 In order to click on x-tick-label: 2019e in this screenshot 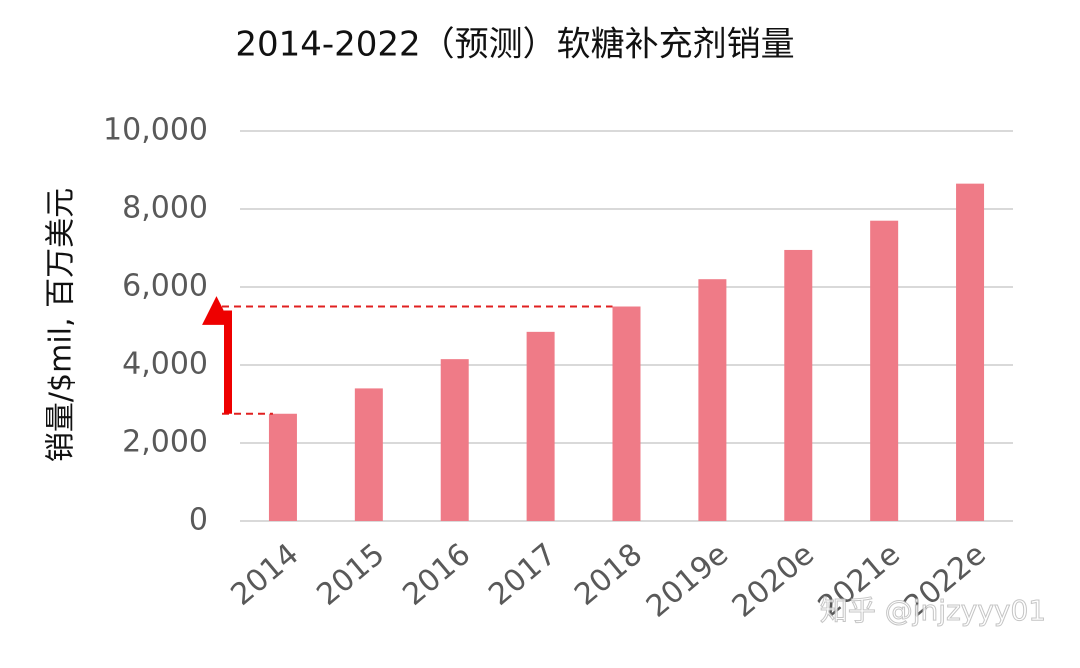, I will do `click(687, 581)`.